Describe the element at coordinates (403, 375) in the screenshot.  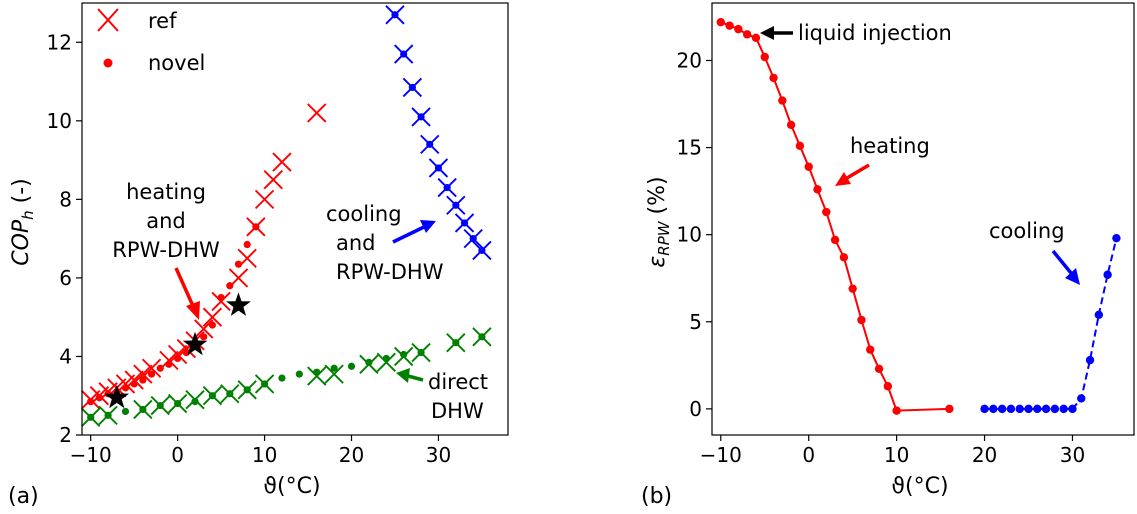
I see `annotation-direct-dhw-arrowhead` at that location.